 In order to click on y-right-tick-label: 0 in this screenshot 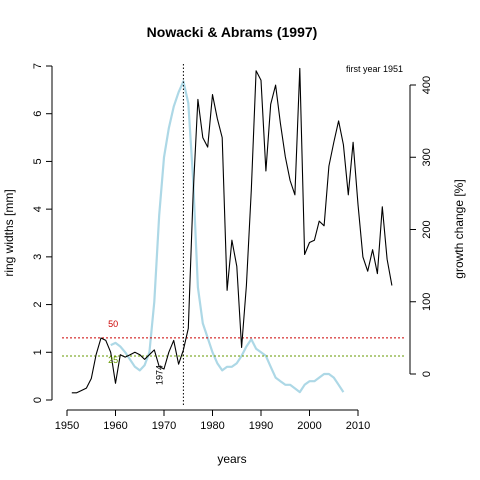, I will do `click(427, 374)`.